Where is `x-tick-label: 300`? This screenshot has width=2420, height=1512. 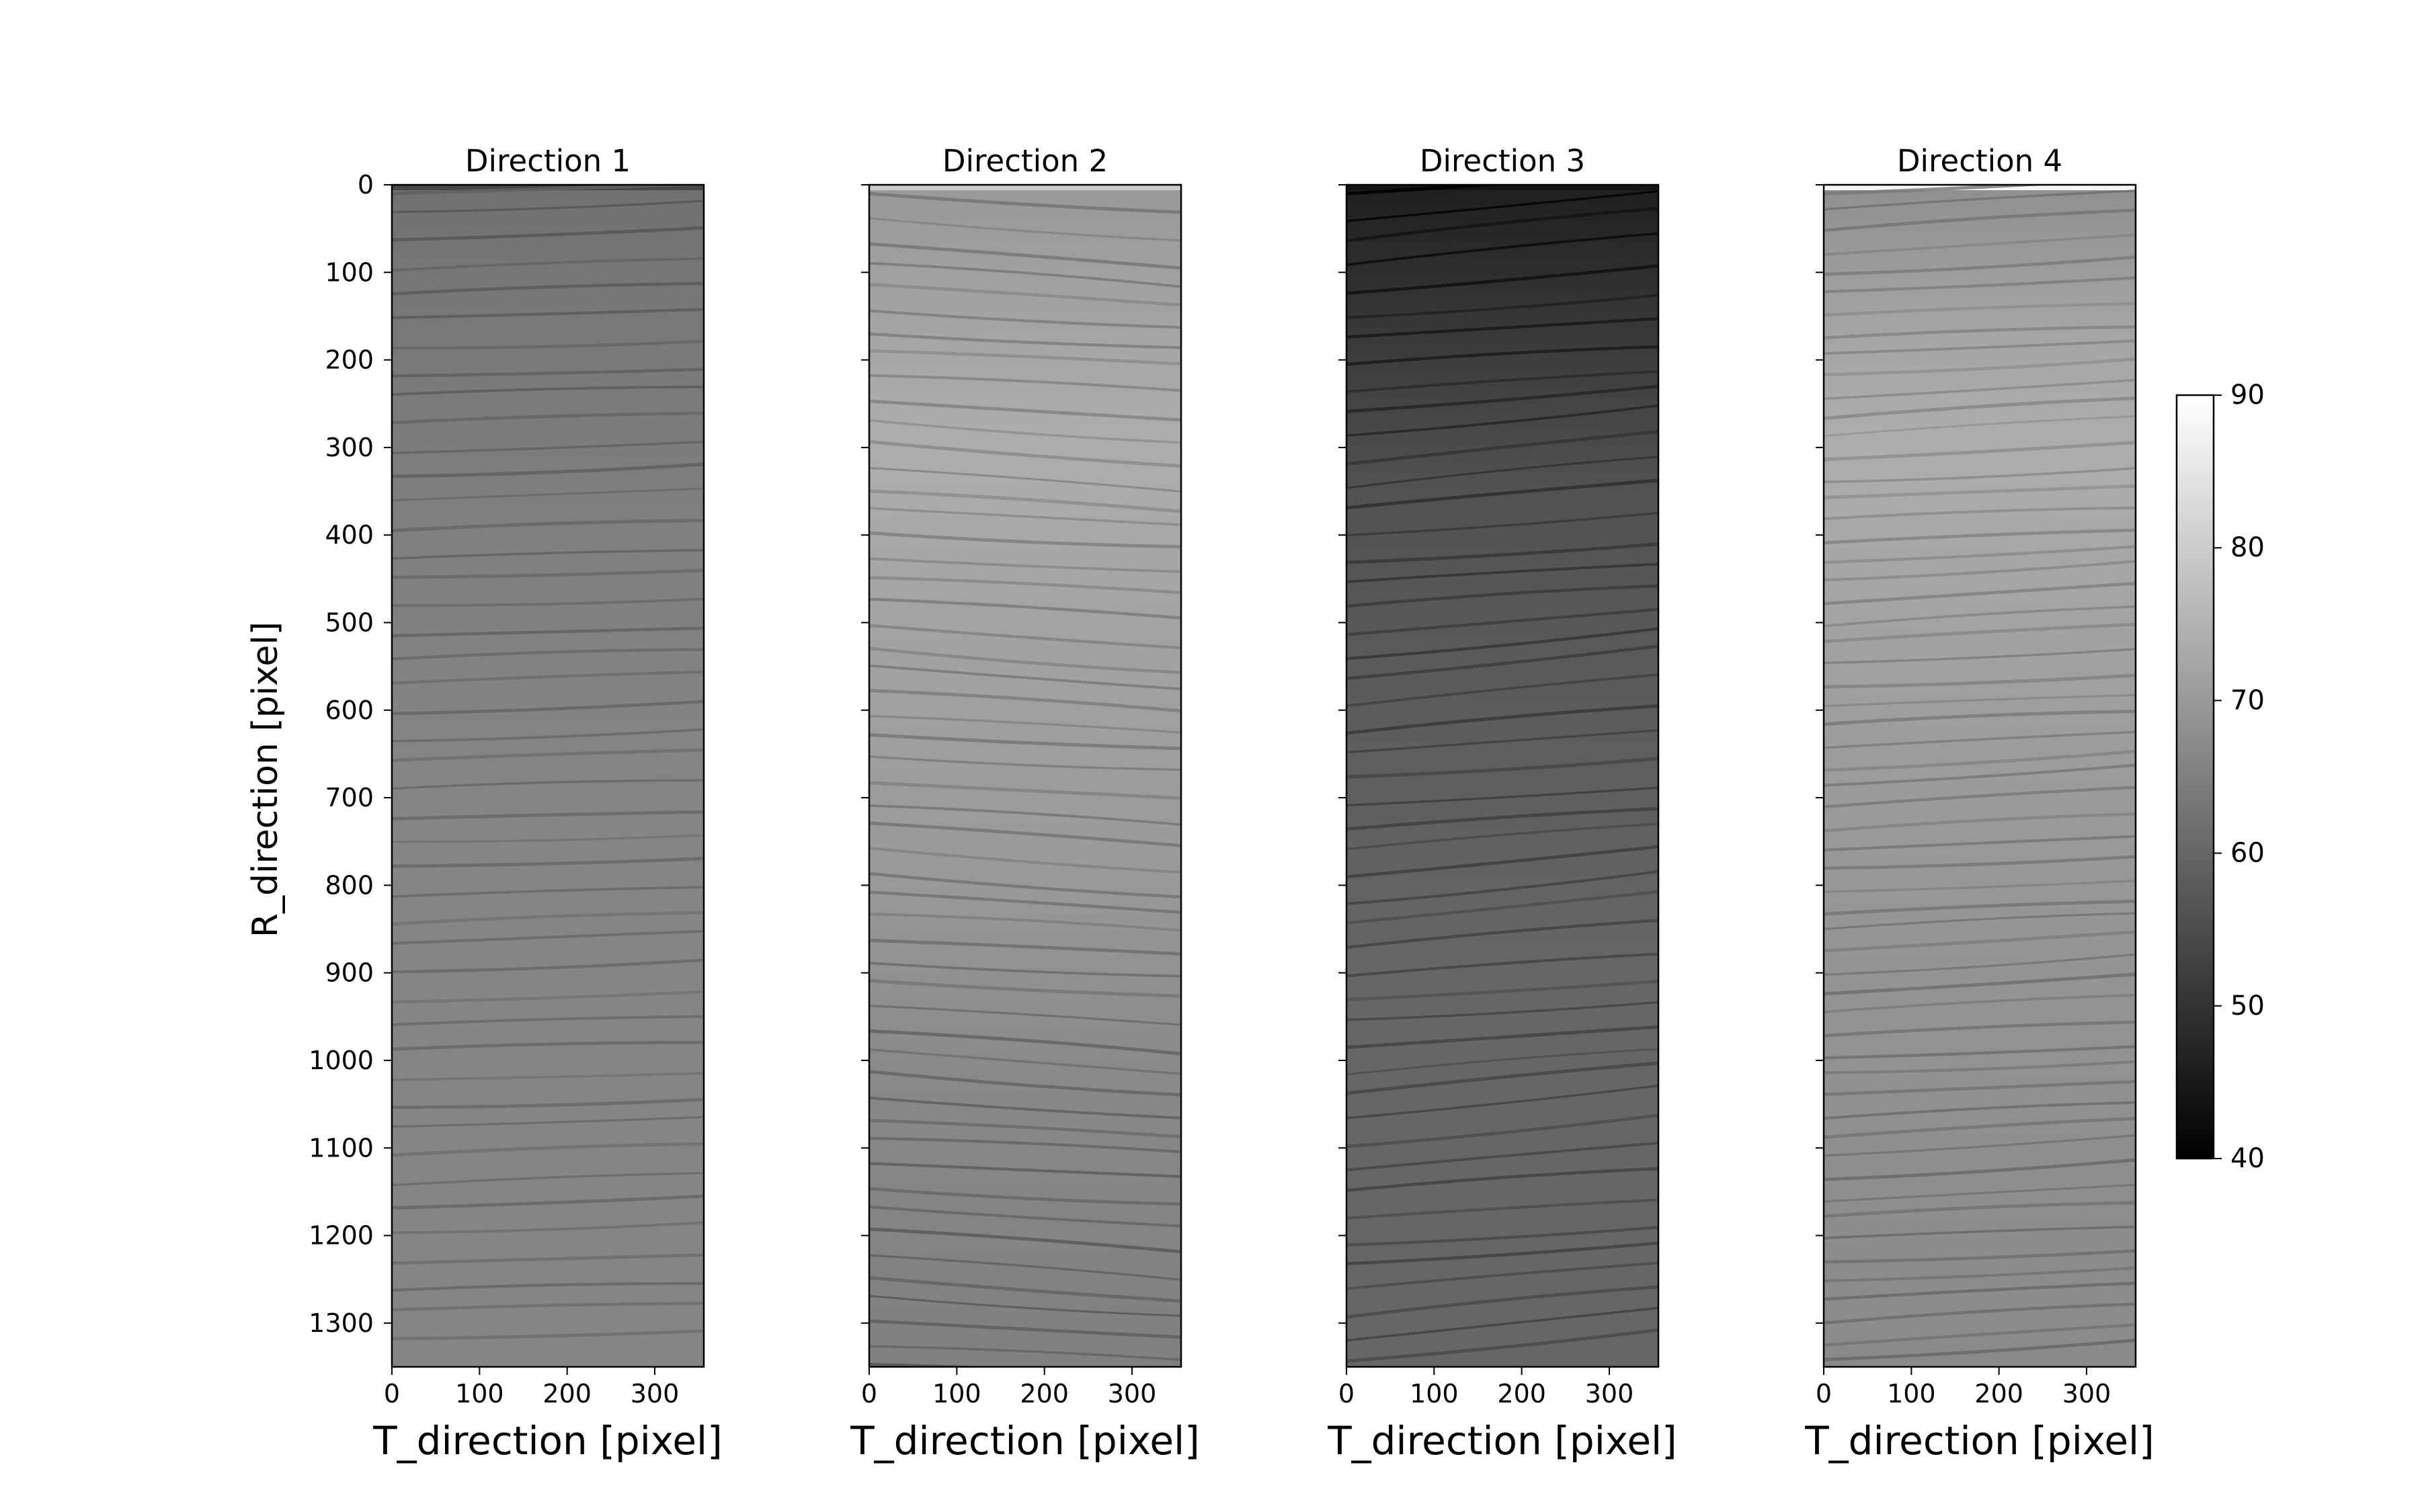
x-tick-label: 300 is located at coordinates (1132, 1394).